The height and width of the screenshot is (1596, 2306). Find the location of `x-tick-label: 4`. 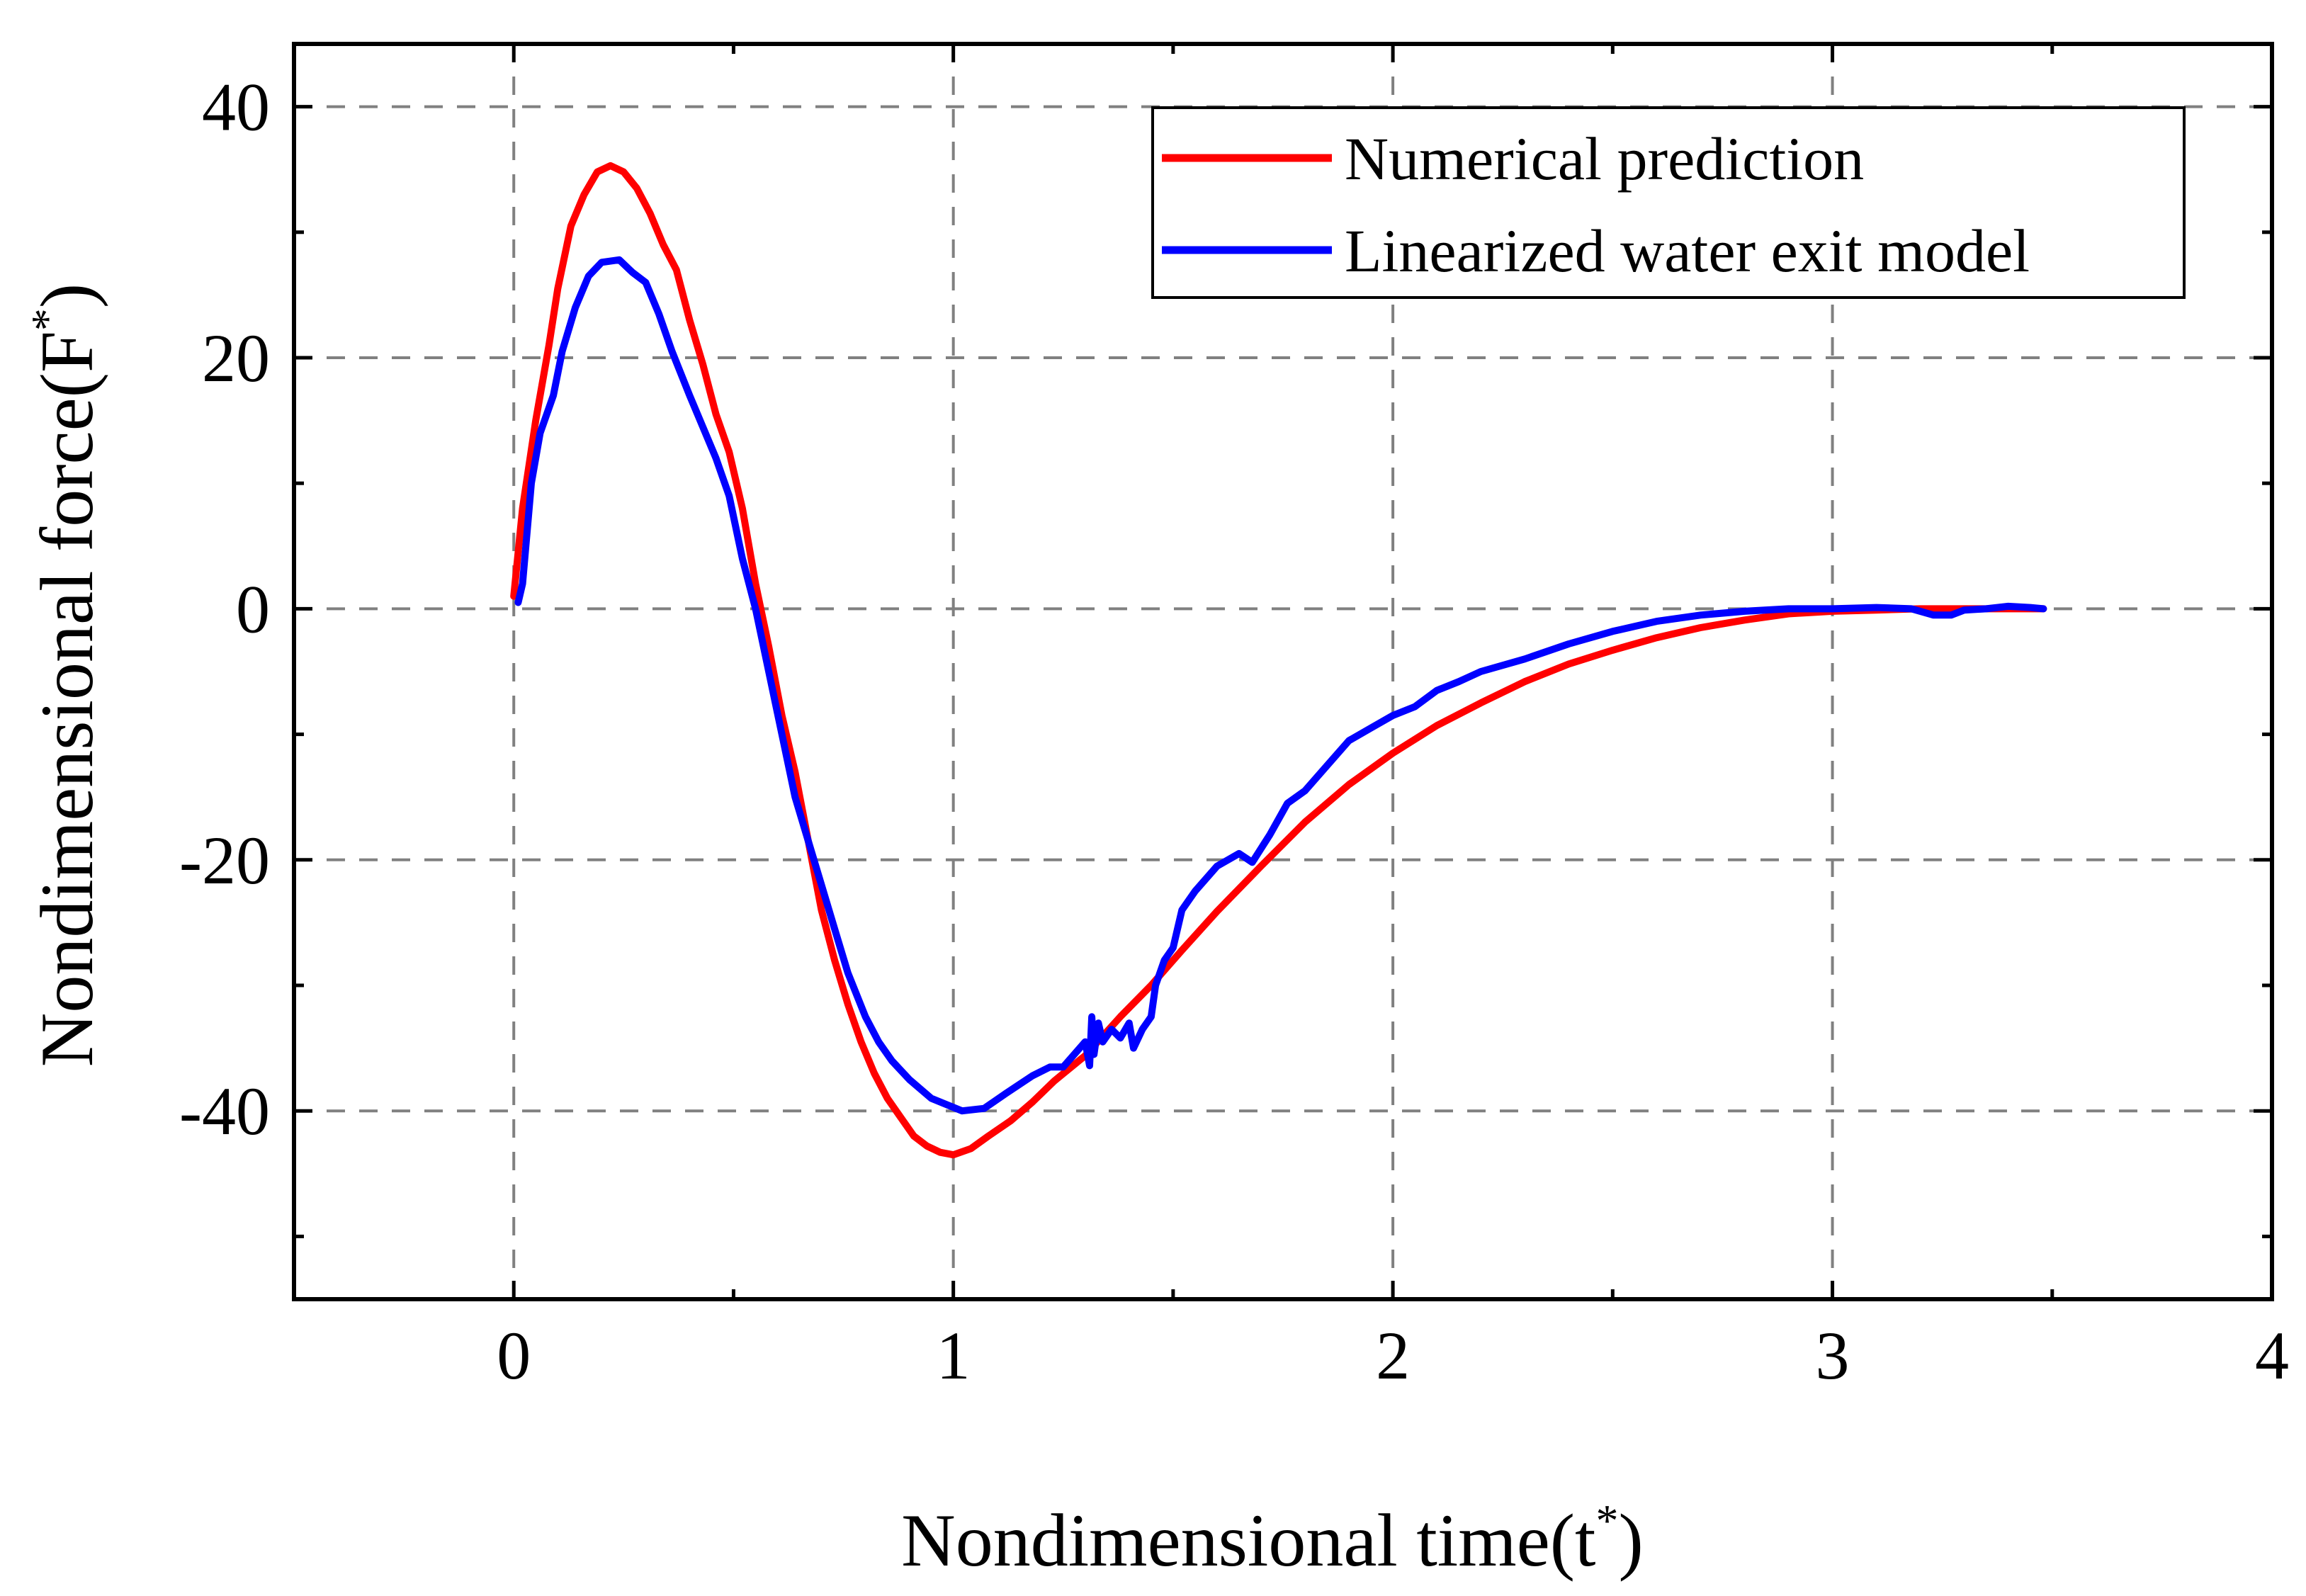

x-tick-label: 4 is located at coordinates (2272, 1355).